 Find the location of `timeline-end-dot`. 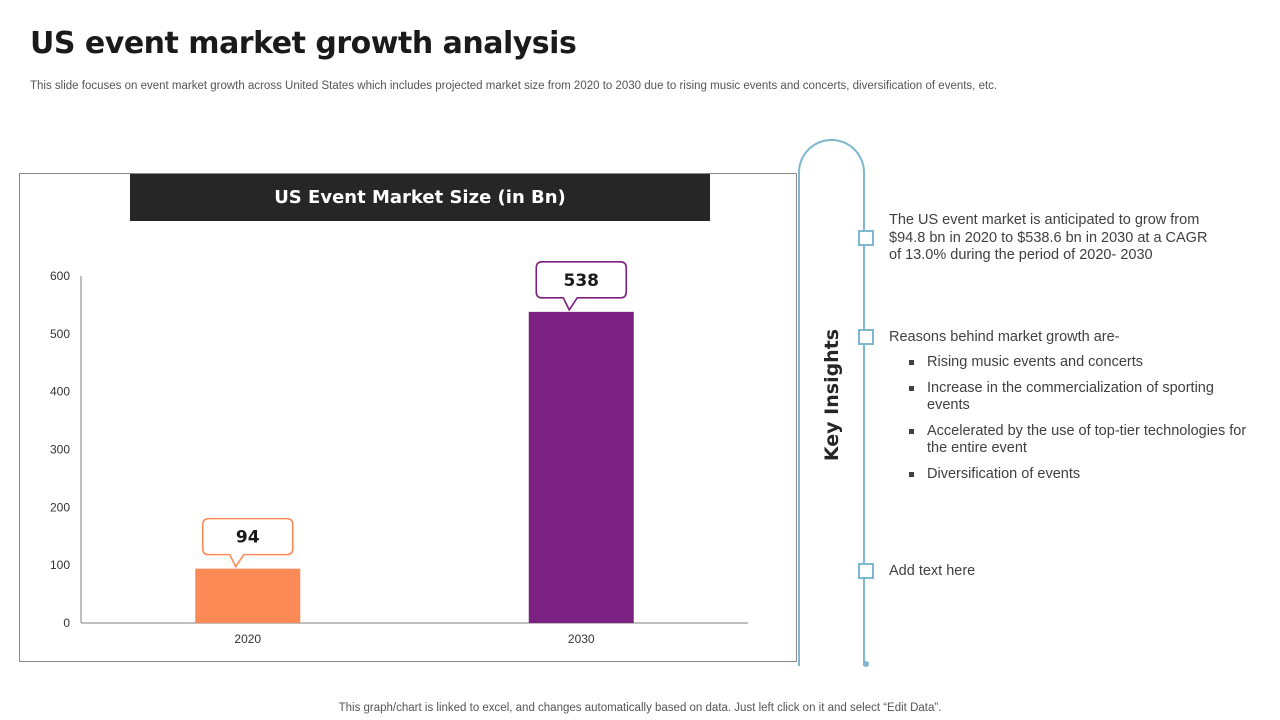

timeline-end-dot is located at coordinates (866, 664).